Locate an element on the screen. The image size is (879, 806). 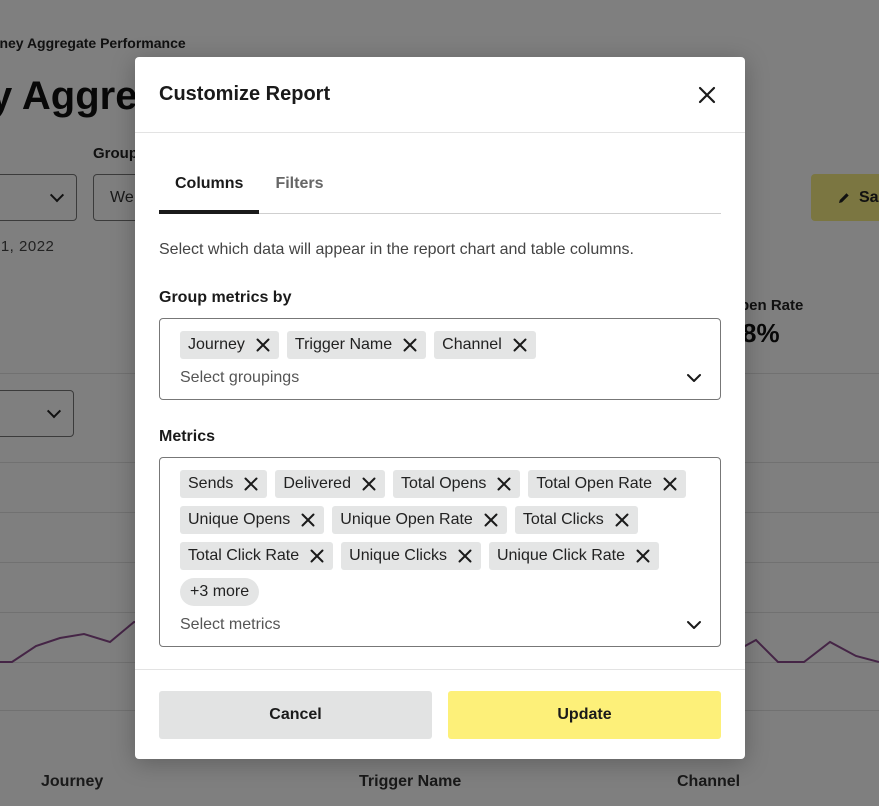
chip-trigger-name: Trigger Name is located at coordinates (356, 345).